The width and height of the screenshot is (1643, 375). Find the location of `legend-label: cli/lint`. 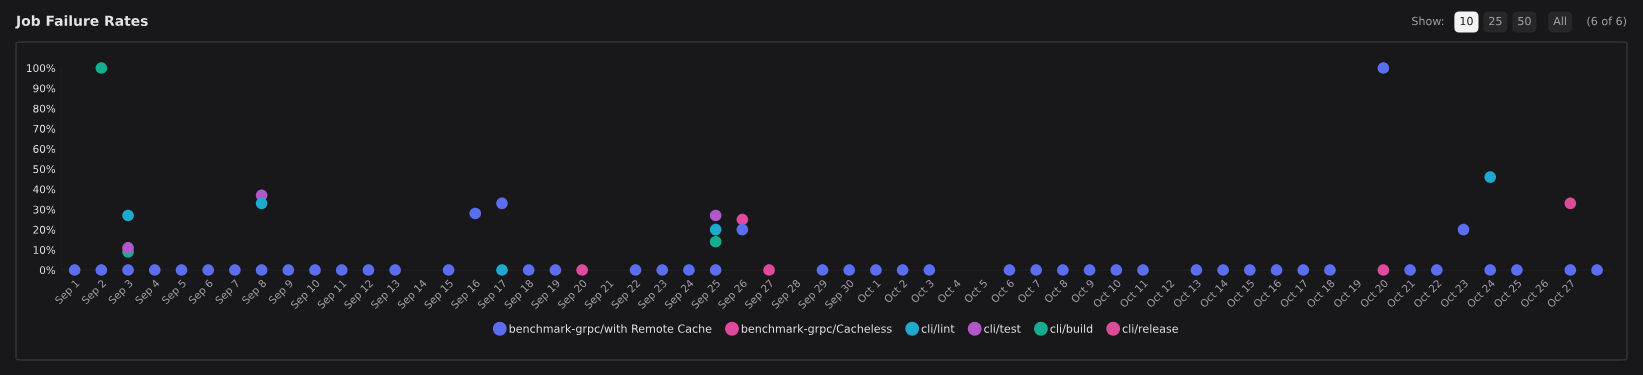

legend-label: cli/lint is located at coordinates (938, 329).